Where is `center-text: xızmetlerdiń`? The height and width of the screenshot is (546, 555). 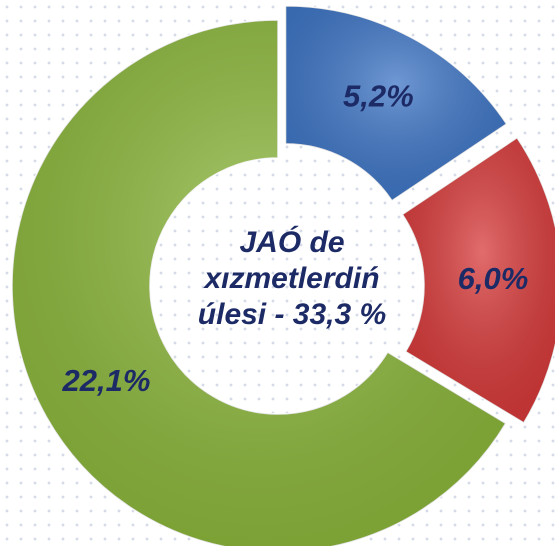 center-text: xızmetlerdiń is located at coordinates (290, 278).